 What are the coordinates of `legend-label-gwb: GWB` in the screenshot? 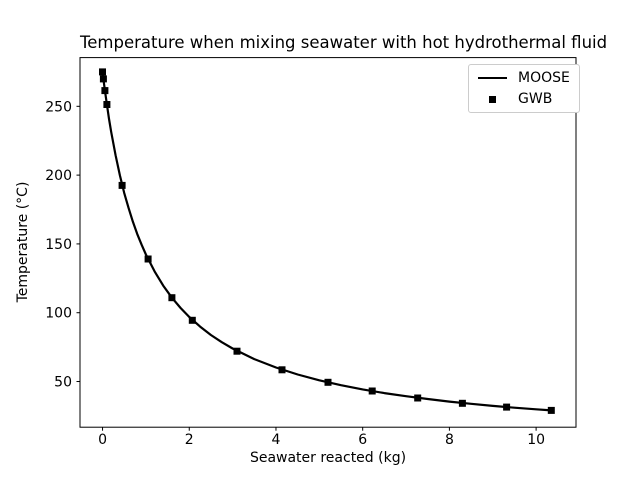 It's located at (535, 99).